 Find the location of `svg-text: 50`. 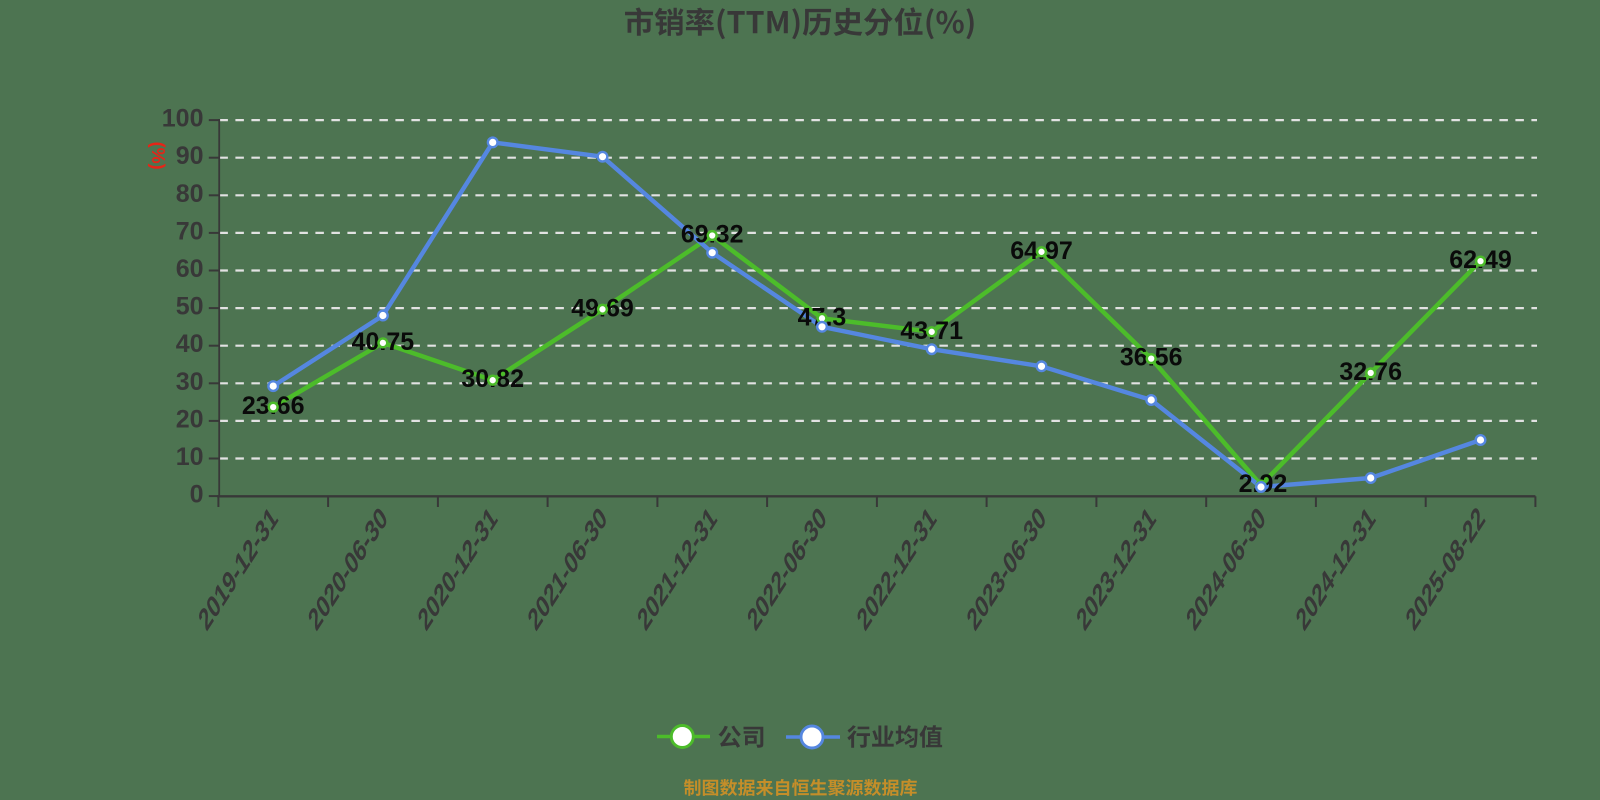

svg-text: 50 is located at coordinates (190, 307).